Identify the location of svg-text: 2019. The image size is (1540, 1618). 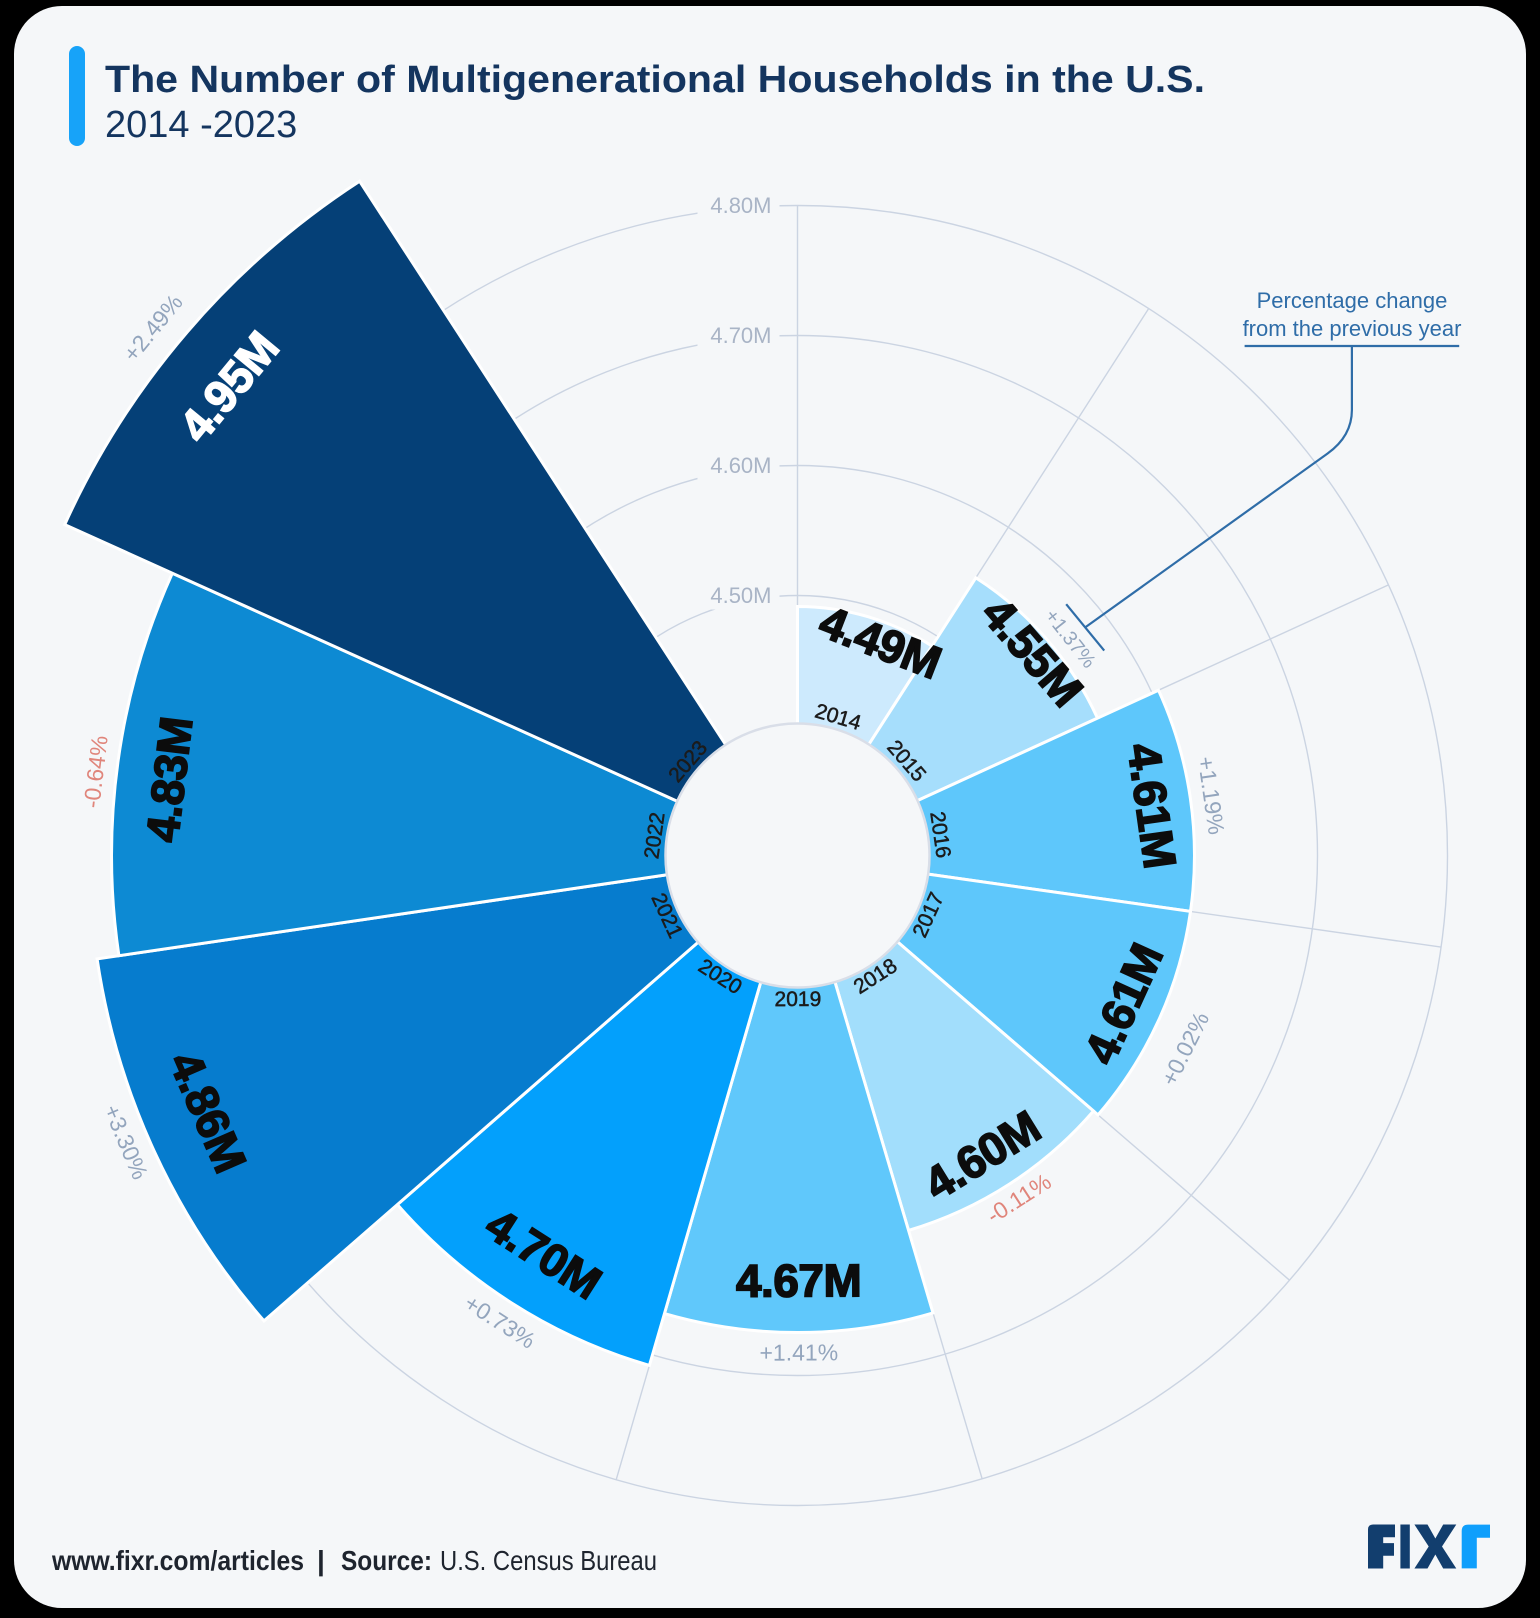
(798, 999).